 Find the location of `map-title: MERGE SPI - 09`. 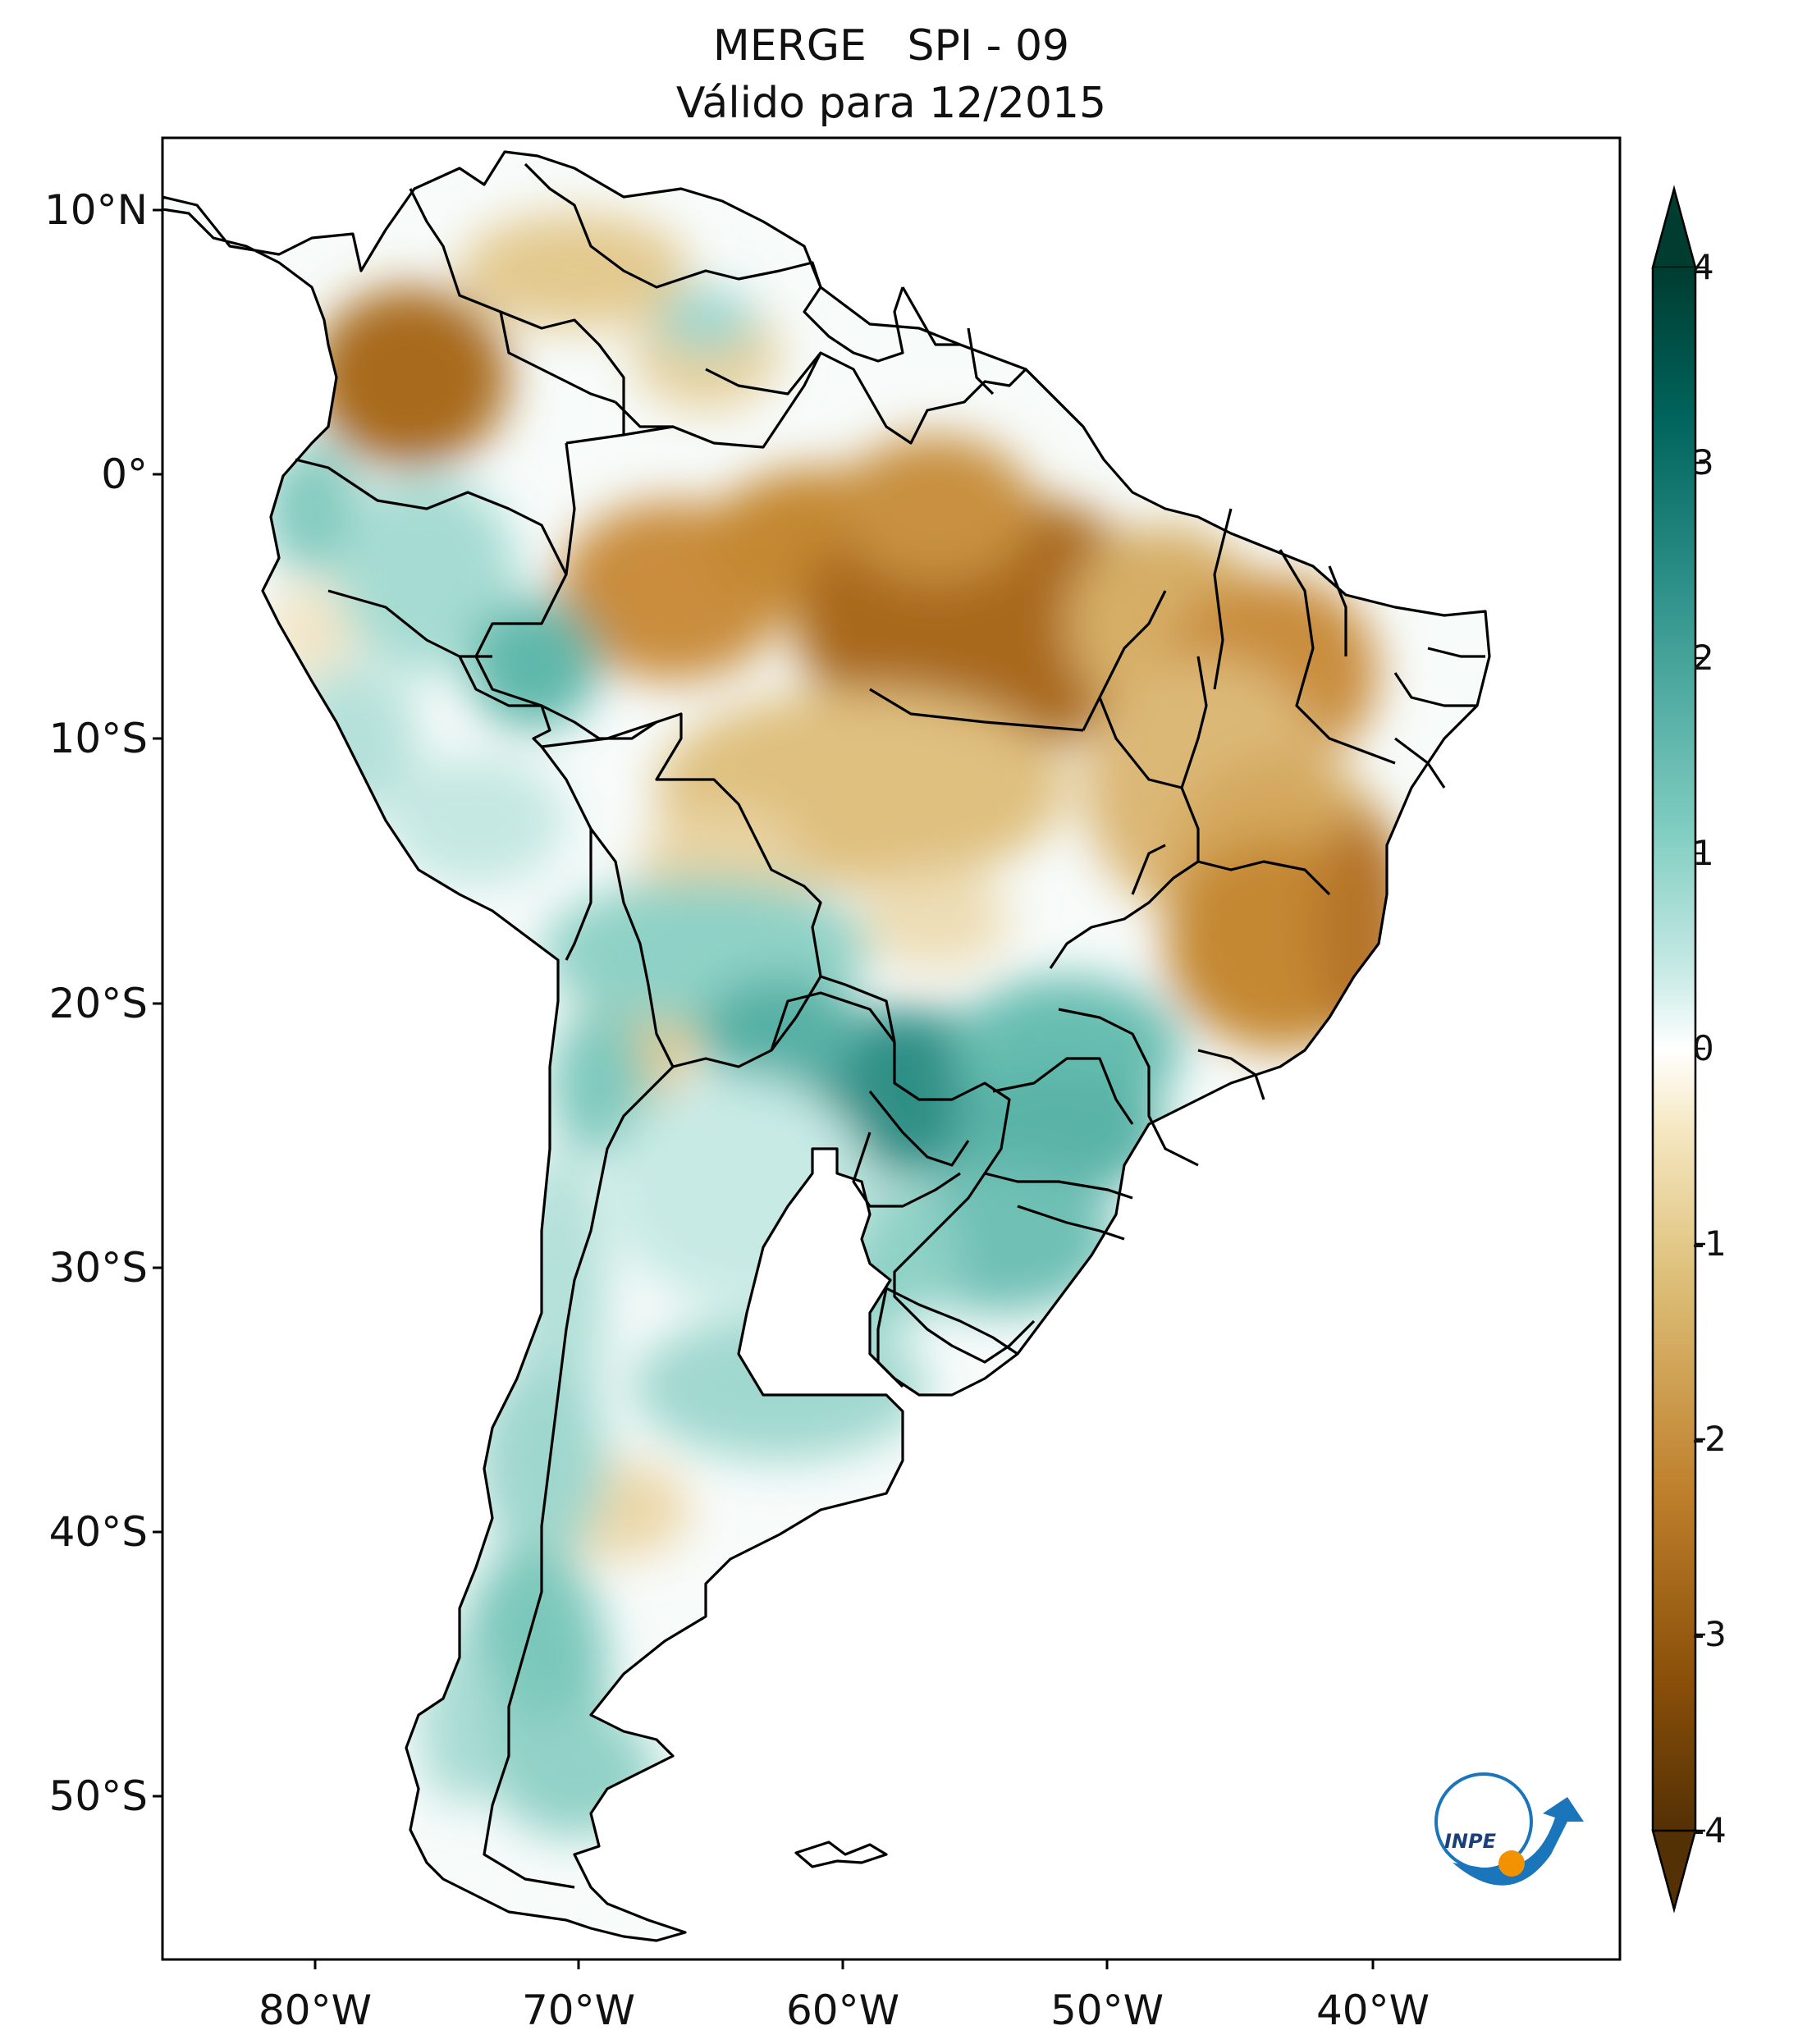

map-title: MERGE SPI - 09 is located at coordinates (891, 46).